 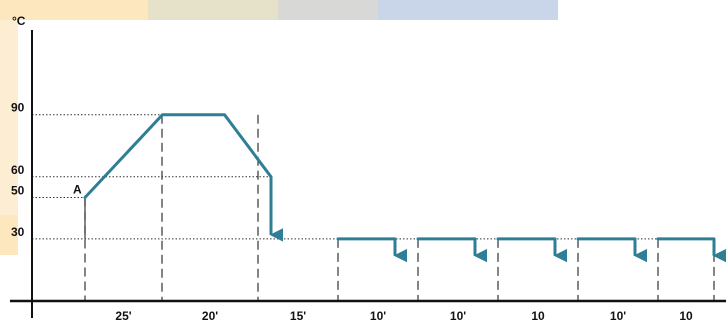 What do you see at coordinates (18, 170) in the screenshot?
I see `y-tick-label-60: 60` at bounding box center [18, 170].